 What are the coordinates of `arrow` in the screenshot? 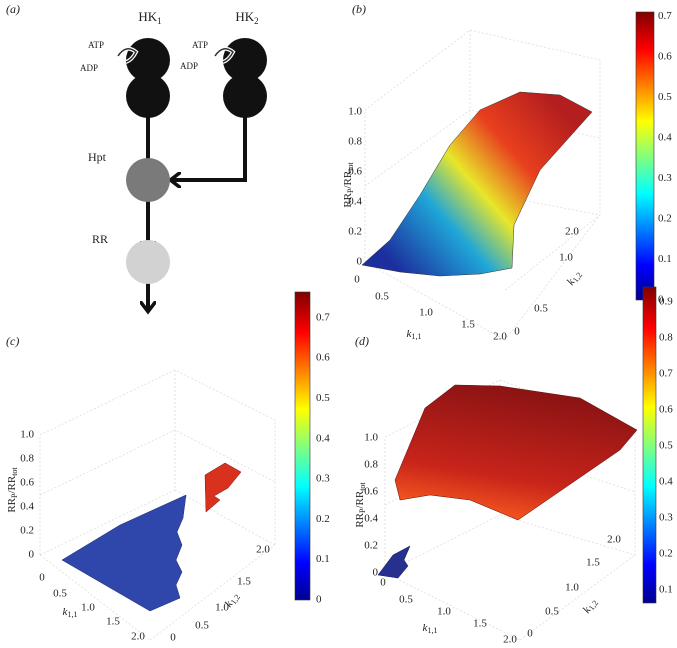 It's located at (209, 145).